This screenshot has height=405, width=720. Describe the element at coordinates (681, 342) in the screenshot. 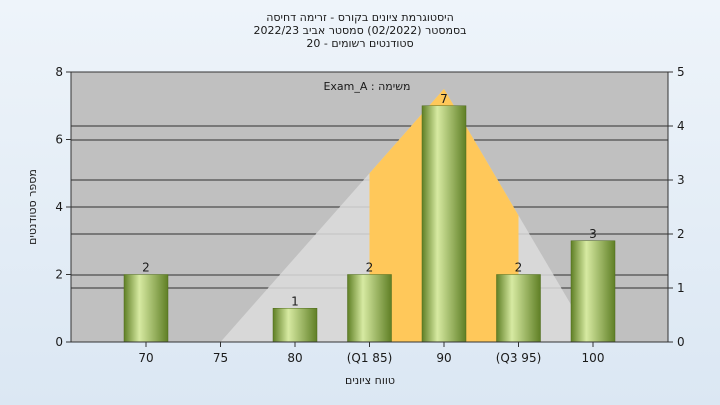

I see `y2-tick-label: 0` at that location.